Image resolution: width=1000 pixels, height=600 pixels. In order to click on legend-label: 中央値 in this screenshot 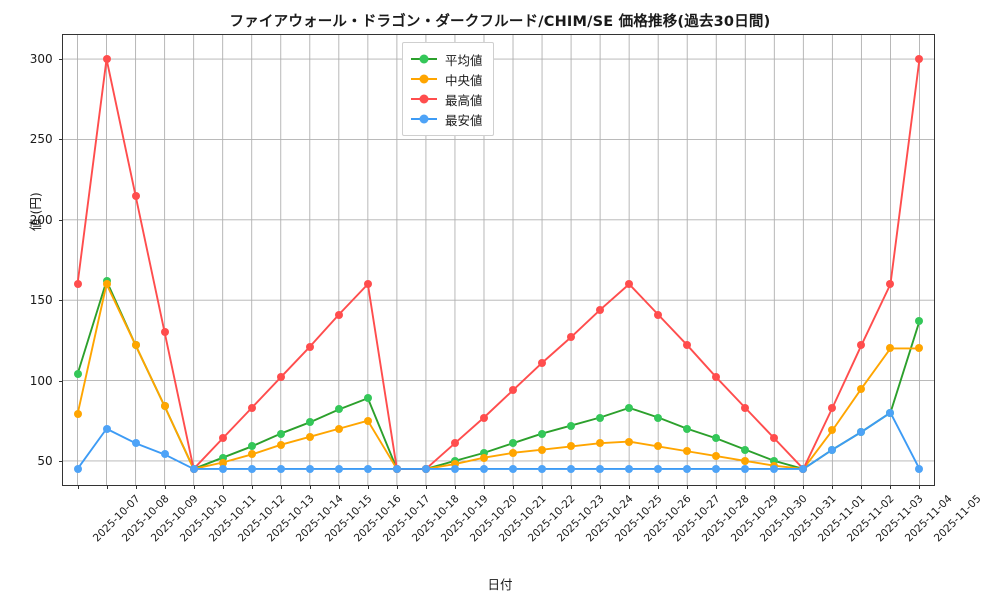, I will do `click(464, 80)`.